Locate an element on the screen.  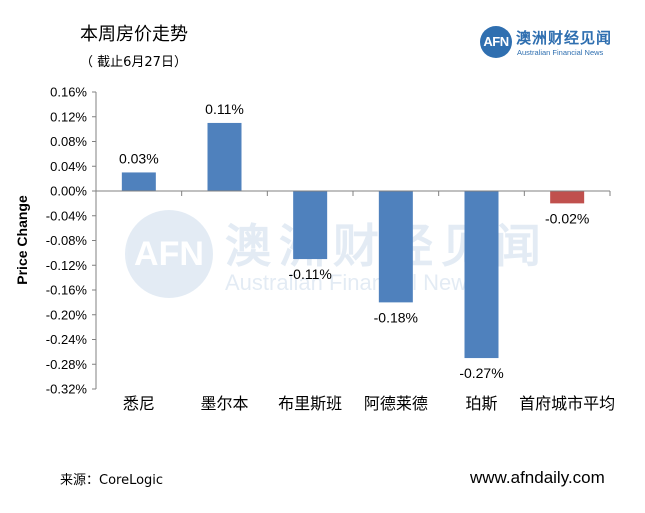
y-tick-label: -0.20% is located at coordinates (67, 314).